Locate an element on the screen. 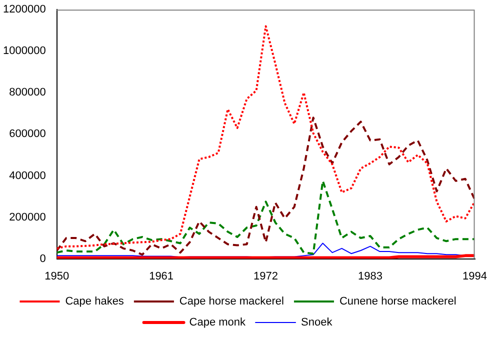 The image size is (490, 338). legend-label: Cape hakes is located at coordinates (94, 302).